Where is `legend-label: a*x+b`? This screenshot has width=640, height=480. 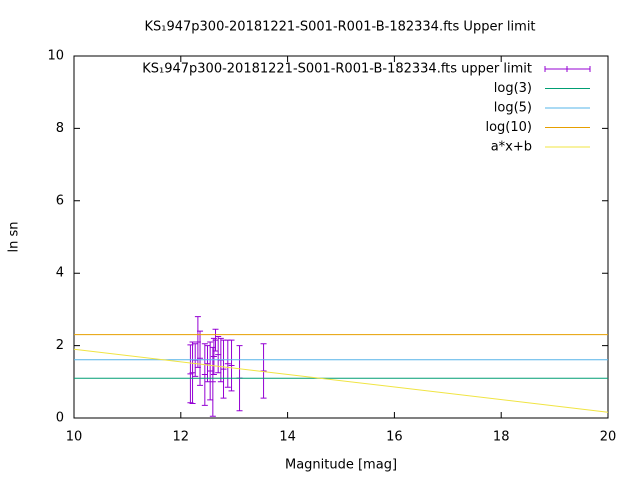
legend-label: a*x+b is located at coordinates (511, 147).